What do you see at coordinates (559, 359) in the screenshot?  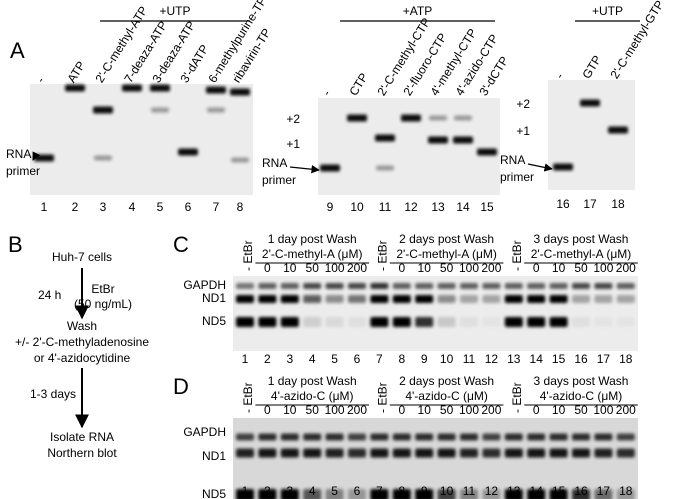 I see `lane-number: 15` at bounding box center [559, 359].